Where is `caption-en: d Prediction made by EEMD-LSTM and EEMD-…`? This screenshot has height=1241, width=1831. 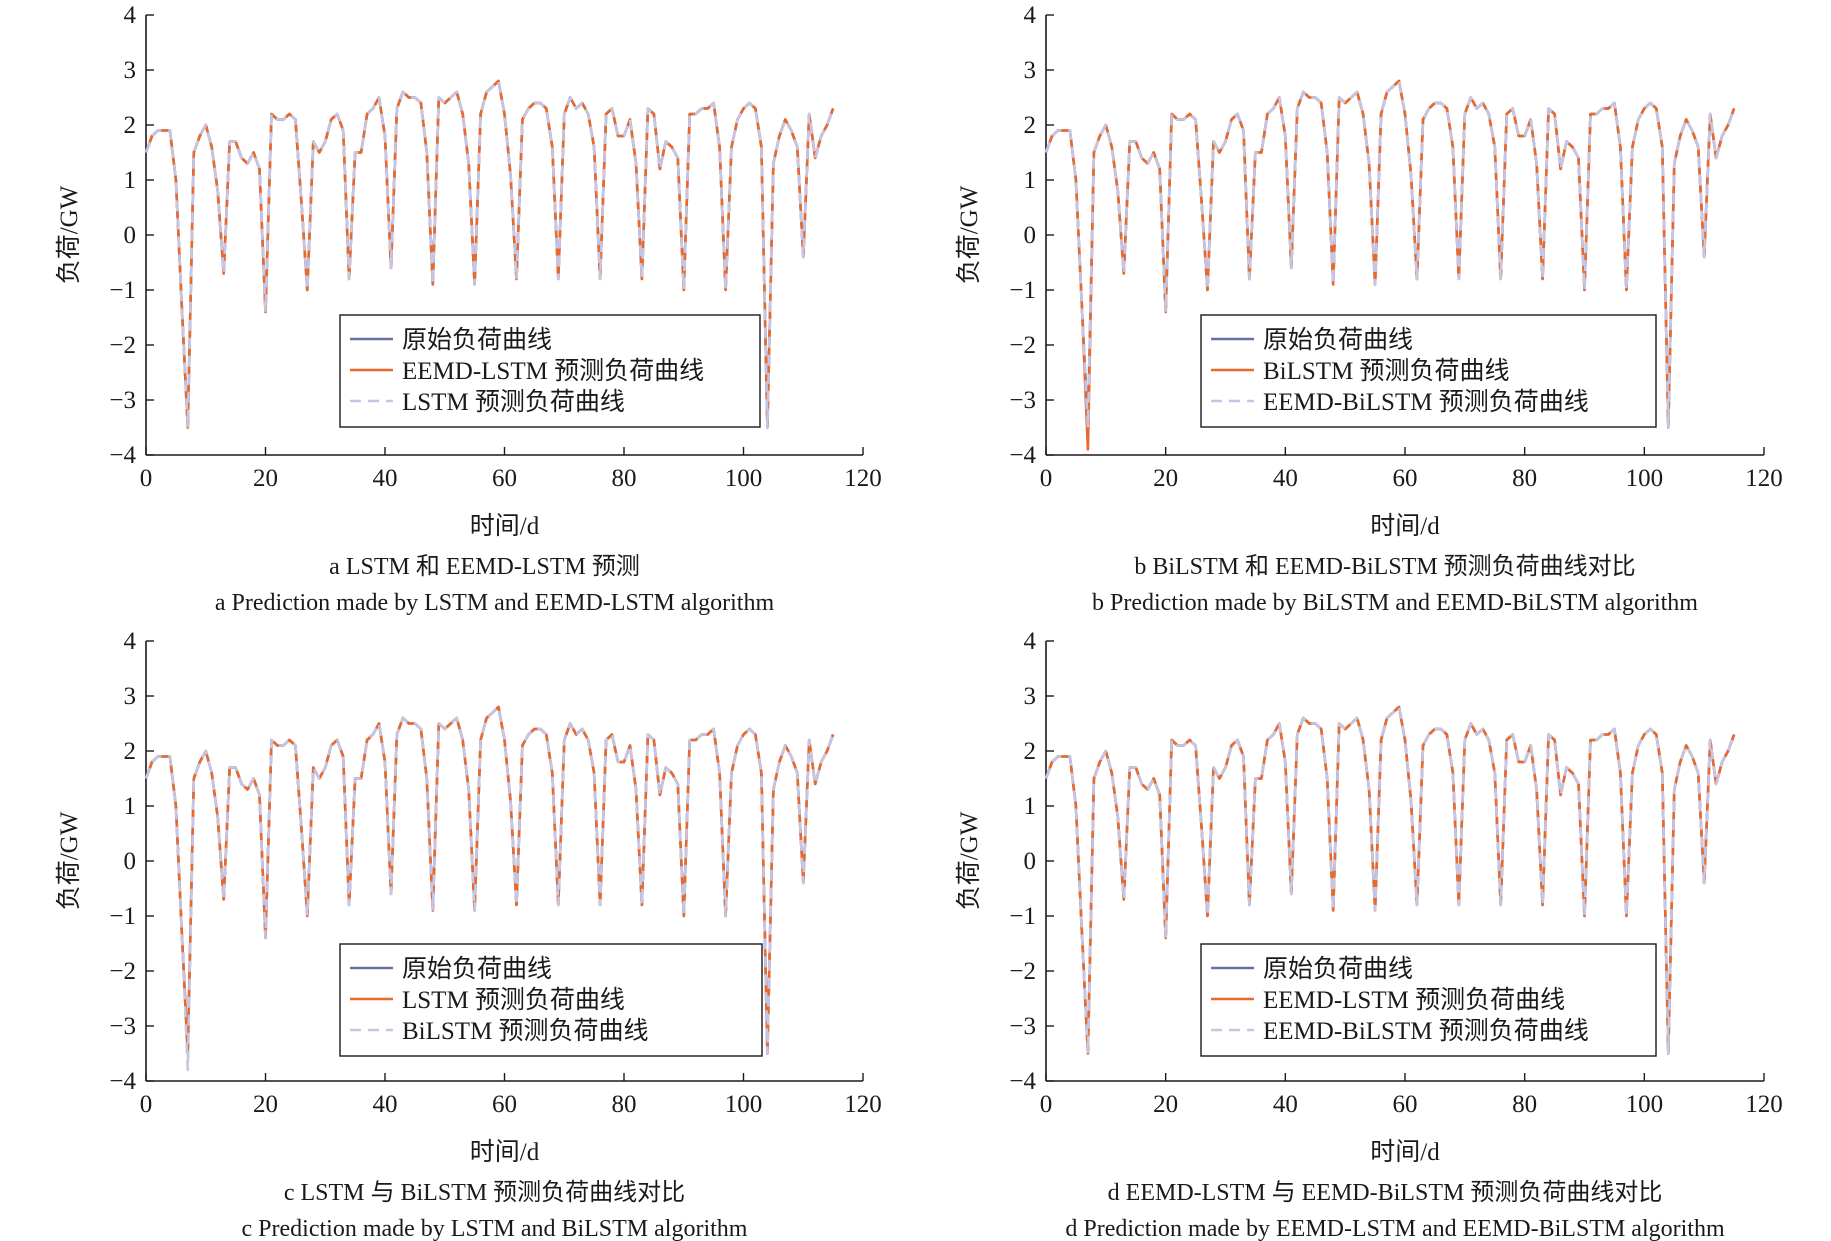 caption-en: d Prediction made by EEMD-LSTM and EEMD-… is located at coordinates (1395, 1228).